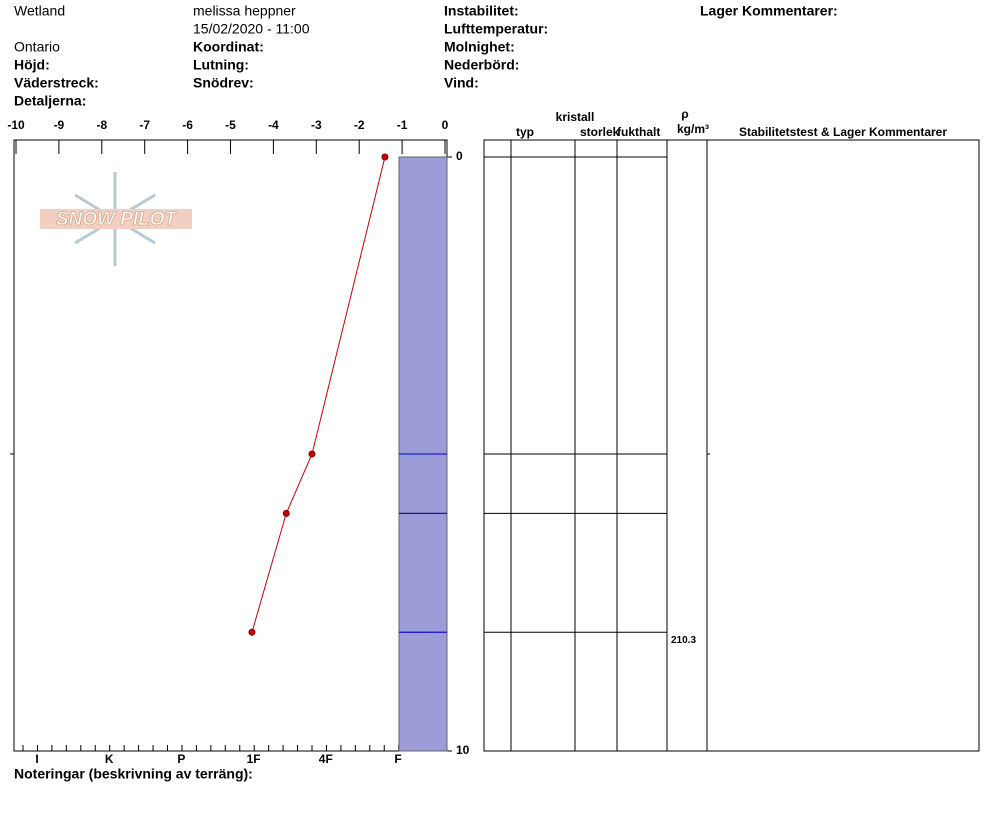 The image size is (994, 840). What do you see at coordinates (221, 65) in the screenshot?
I see `field-label: Lutning:` at bounding box center [221, 65].